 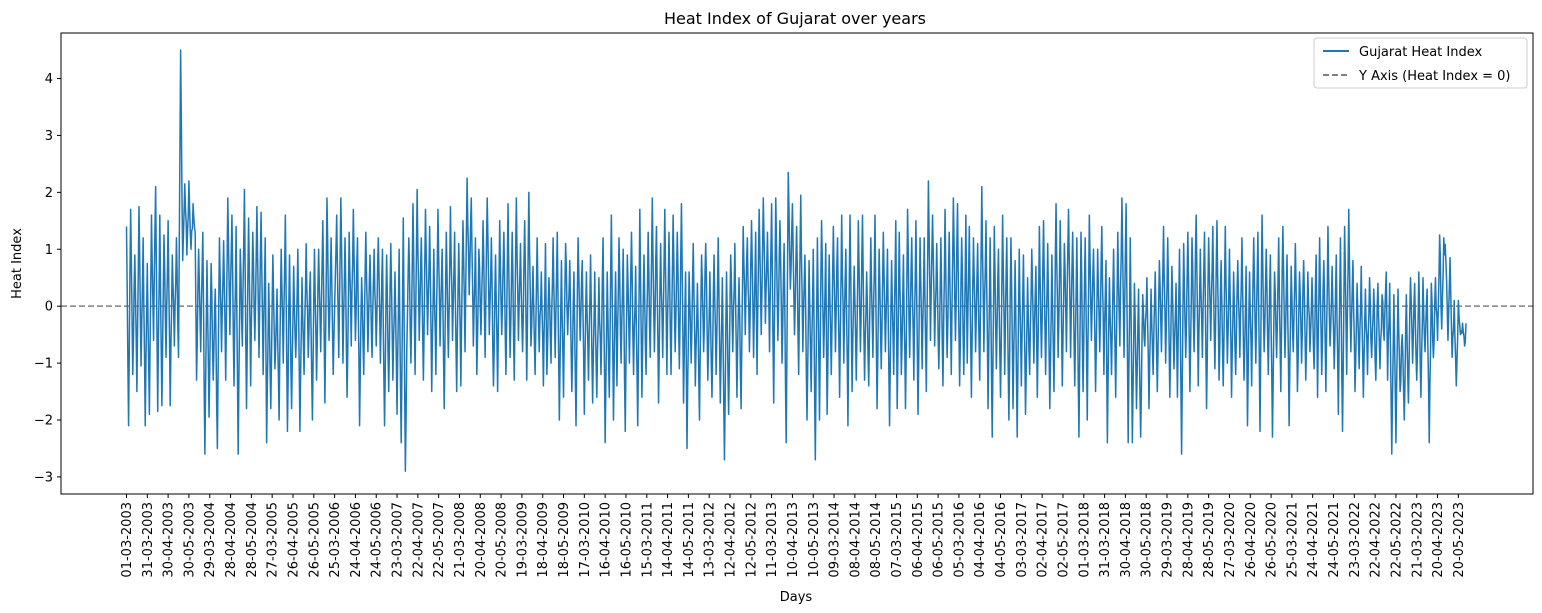 I want to click on chart-title: Heat Index of Gujarat over years, so click(x=795, y=18).